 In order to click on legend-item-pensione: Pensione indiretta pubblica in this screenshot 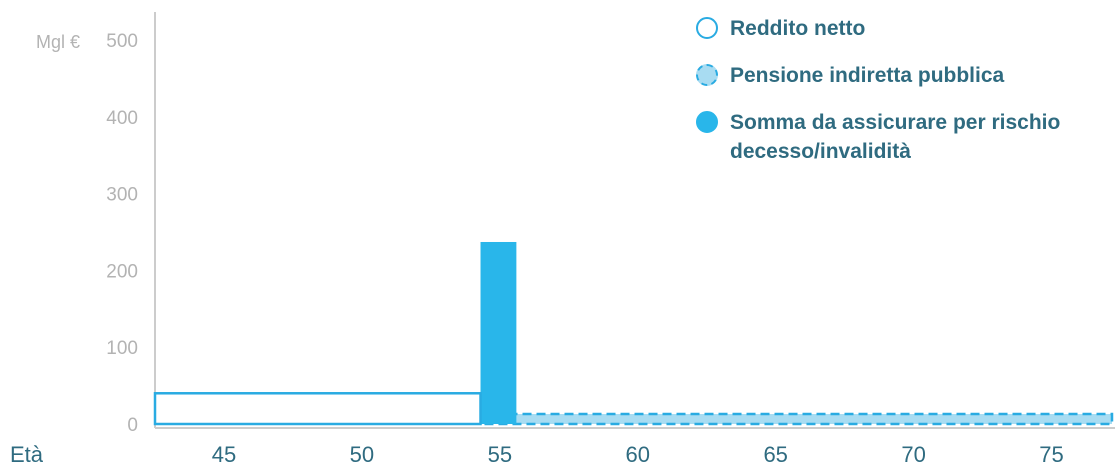, I will do `click(901, 75)`.